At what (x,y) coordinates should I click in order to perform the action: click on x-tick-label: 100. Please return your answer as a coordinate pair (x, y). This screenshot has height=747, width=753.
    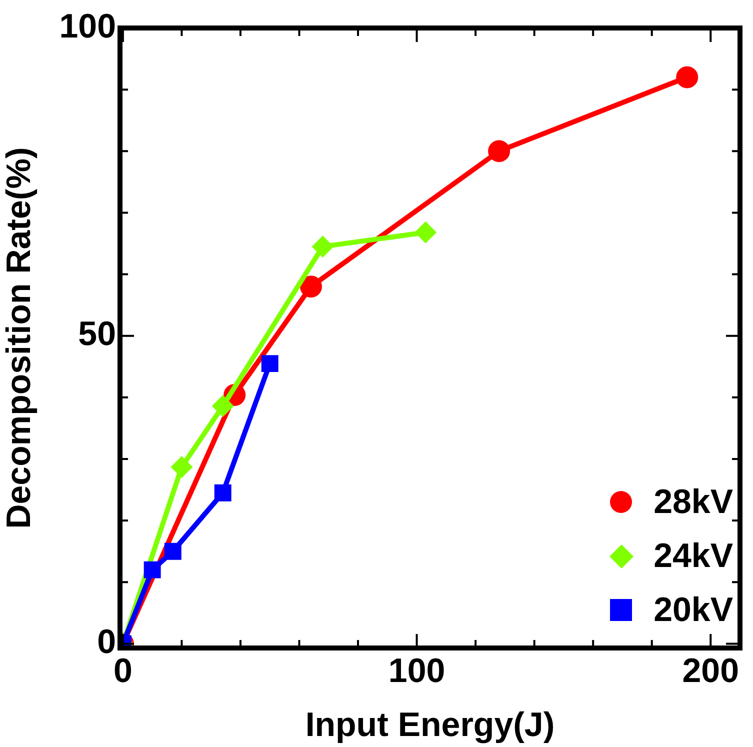
    Looking at the image, I should click on (417, 671).